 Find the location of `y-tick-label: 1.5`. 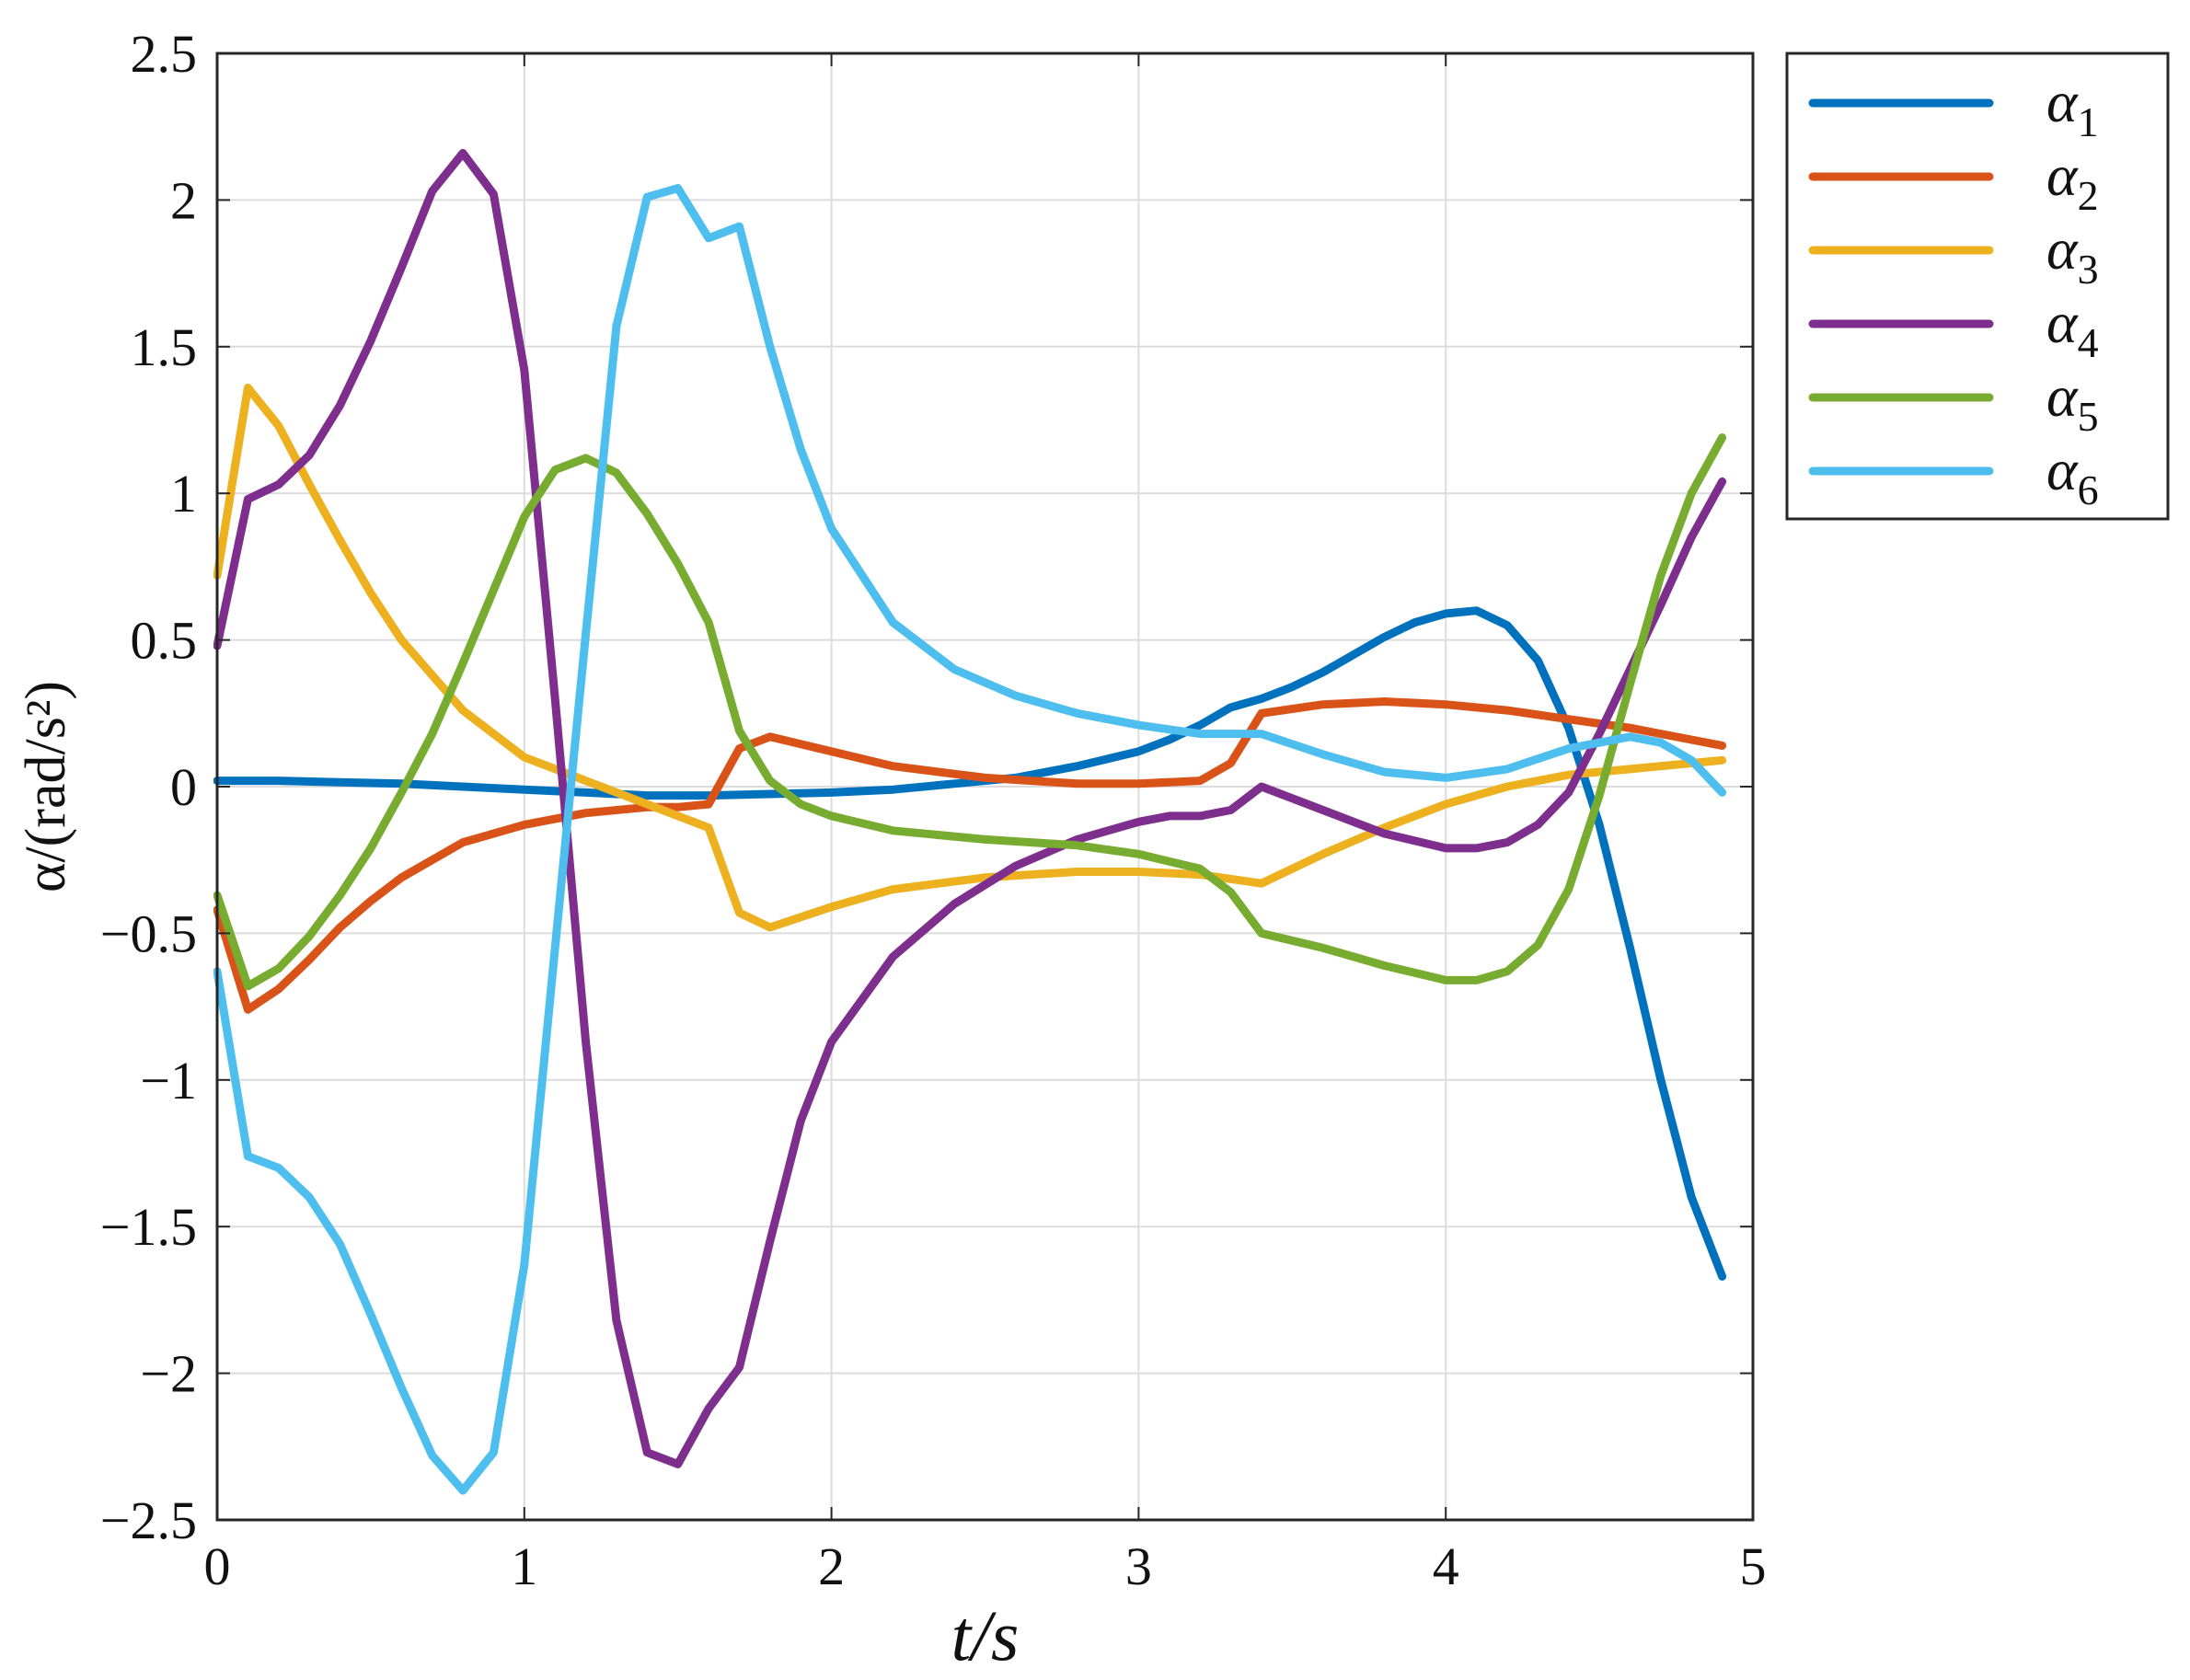

y-tick-label: 1.5 is located at coordinates (164, 347).